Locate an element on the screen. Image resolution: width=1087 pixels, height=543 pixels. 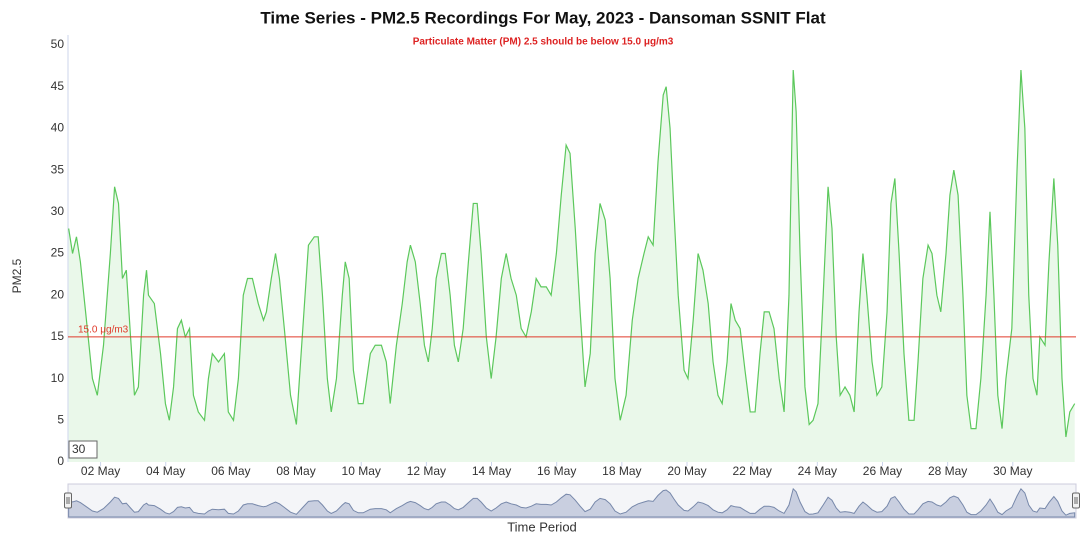
threshold-label: 15.0 μg/m3 is located at coordinates (103, 330).